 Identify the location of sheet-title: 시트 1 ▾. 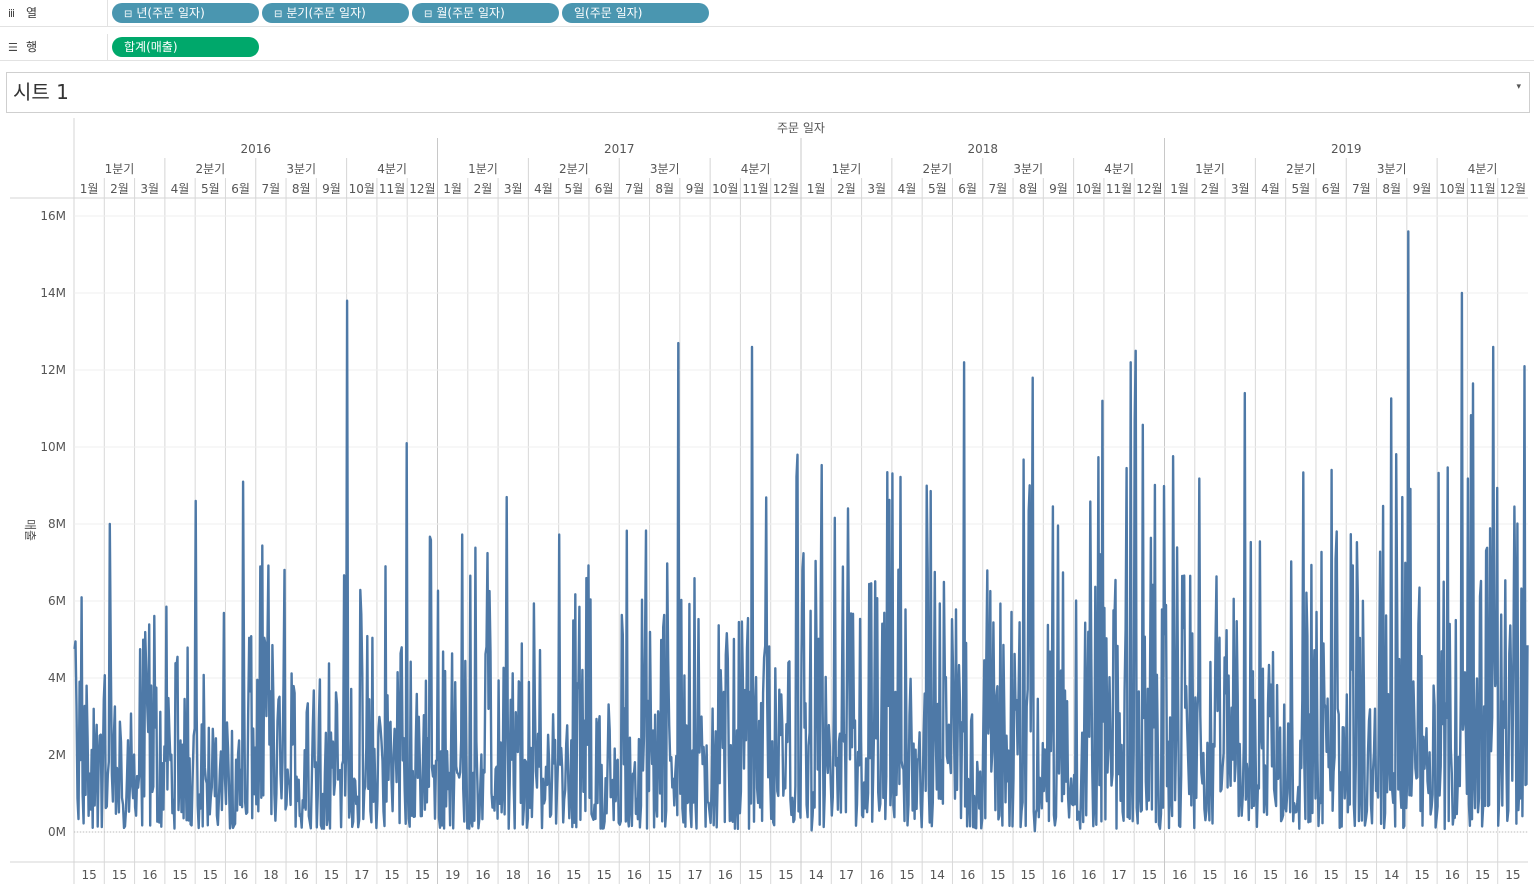
(768, 92).